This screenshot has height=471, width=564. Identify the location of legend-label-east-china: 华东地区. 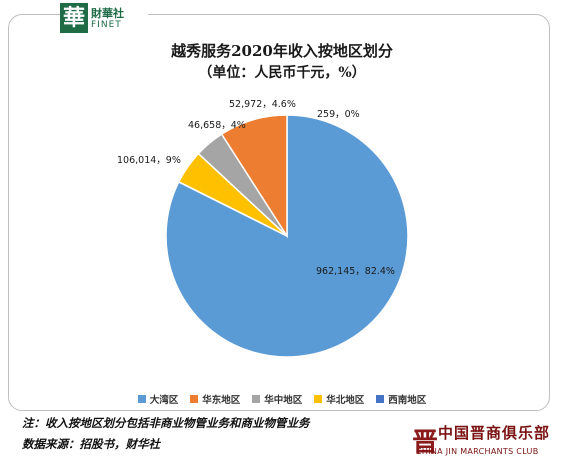
(221, 400).